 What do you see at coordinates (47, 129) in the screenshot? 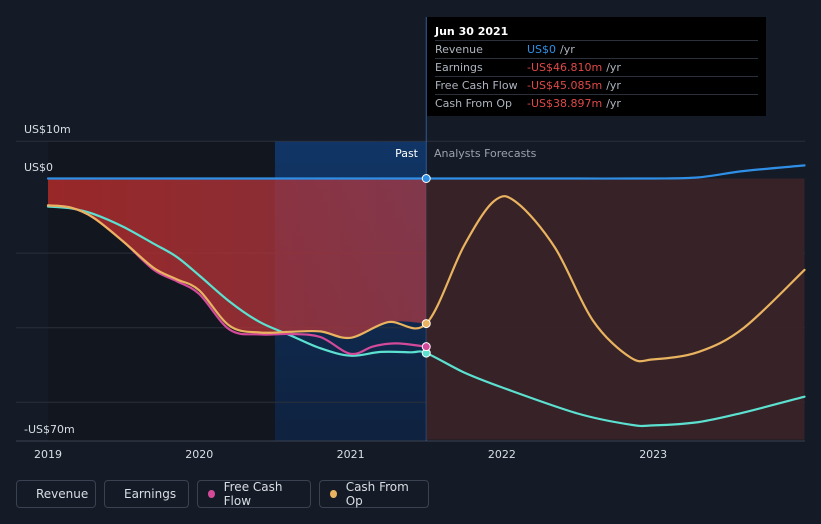
I see `y-label-top: US$10m` at bounding box center [47, 129].